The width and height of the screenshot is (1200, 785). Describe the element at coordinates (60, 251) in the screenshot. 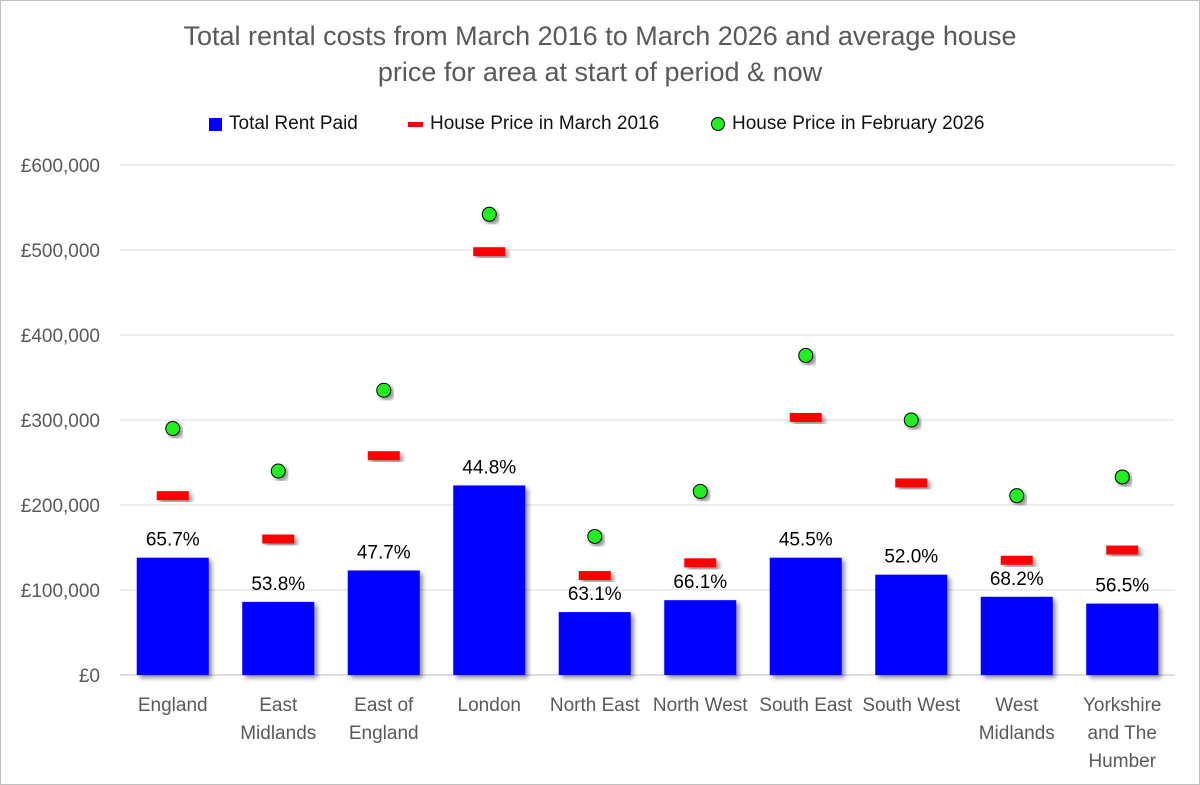

I see `y-tick-label: £500,000` at that location.